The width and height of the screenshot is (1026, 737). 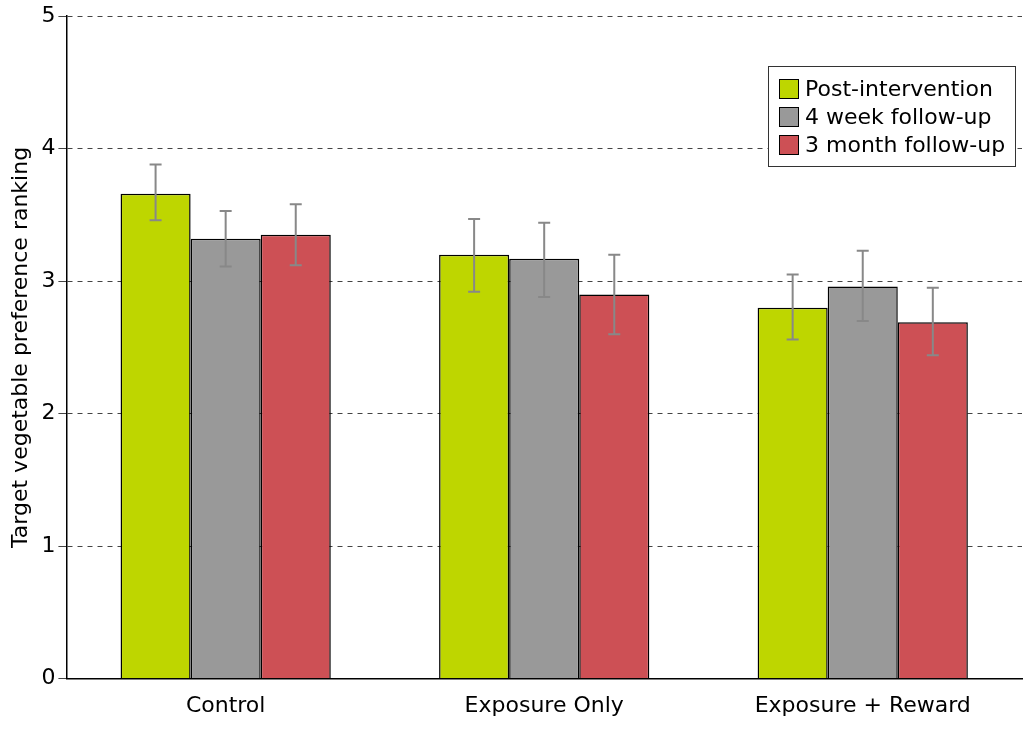 I want to click on y-tick-label: 1, so click(x=48, y=544).